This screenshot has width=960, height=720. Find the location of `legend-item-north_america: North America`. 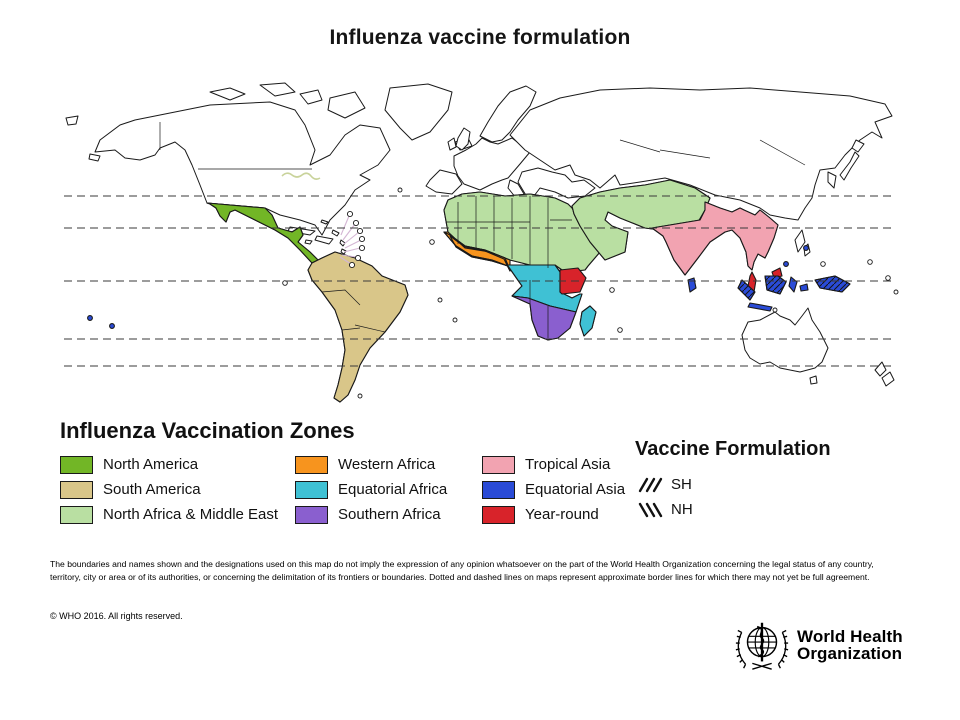

legend-item-north_america: North America is located at coordinates (177, 464).